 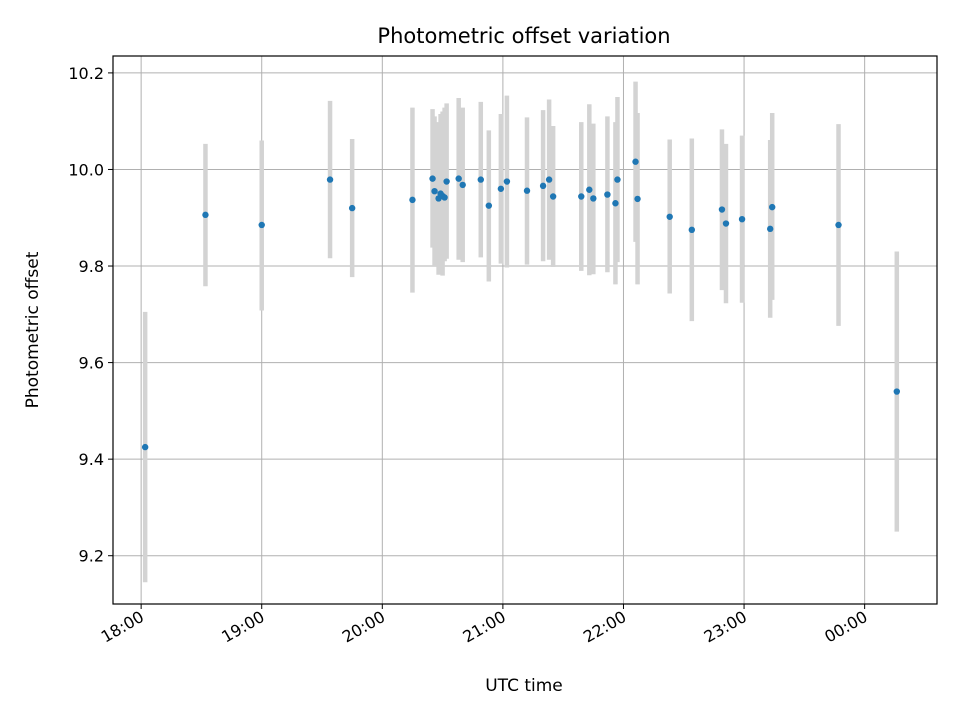 I want to click on y-axis-title: Photometric offset, so click(x=33, y=329).